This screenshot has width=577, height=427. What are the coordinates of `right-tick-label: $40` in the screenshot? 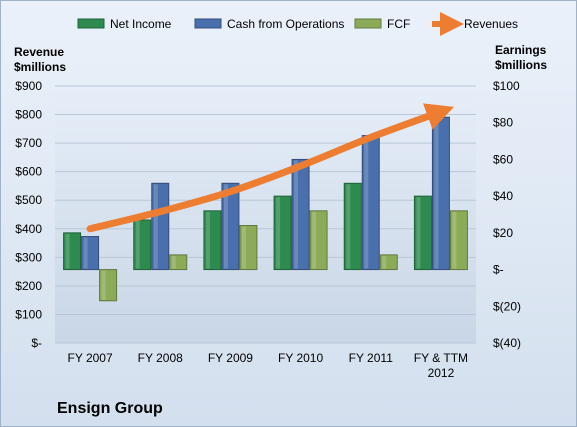 It's located at (503, 196).